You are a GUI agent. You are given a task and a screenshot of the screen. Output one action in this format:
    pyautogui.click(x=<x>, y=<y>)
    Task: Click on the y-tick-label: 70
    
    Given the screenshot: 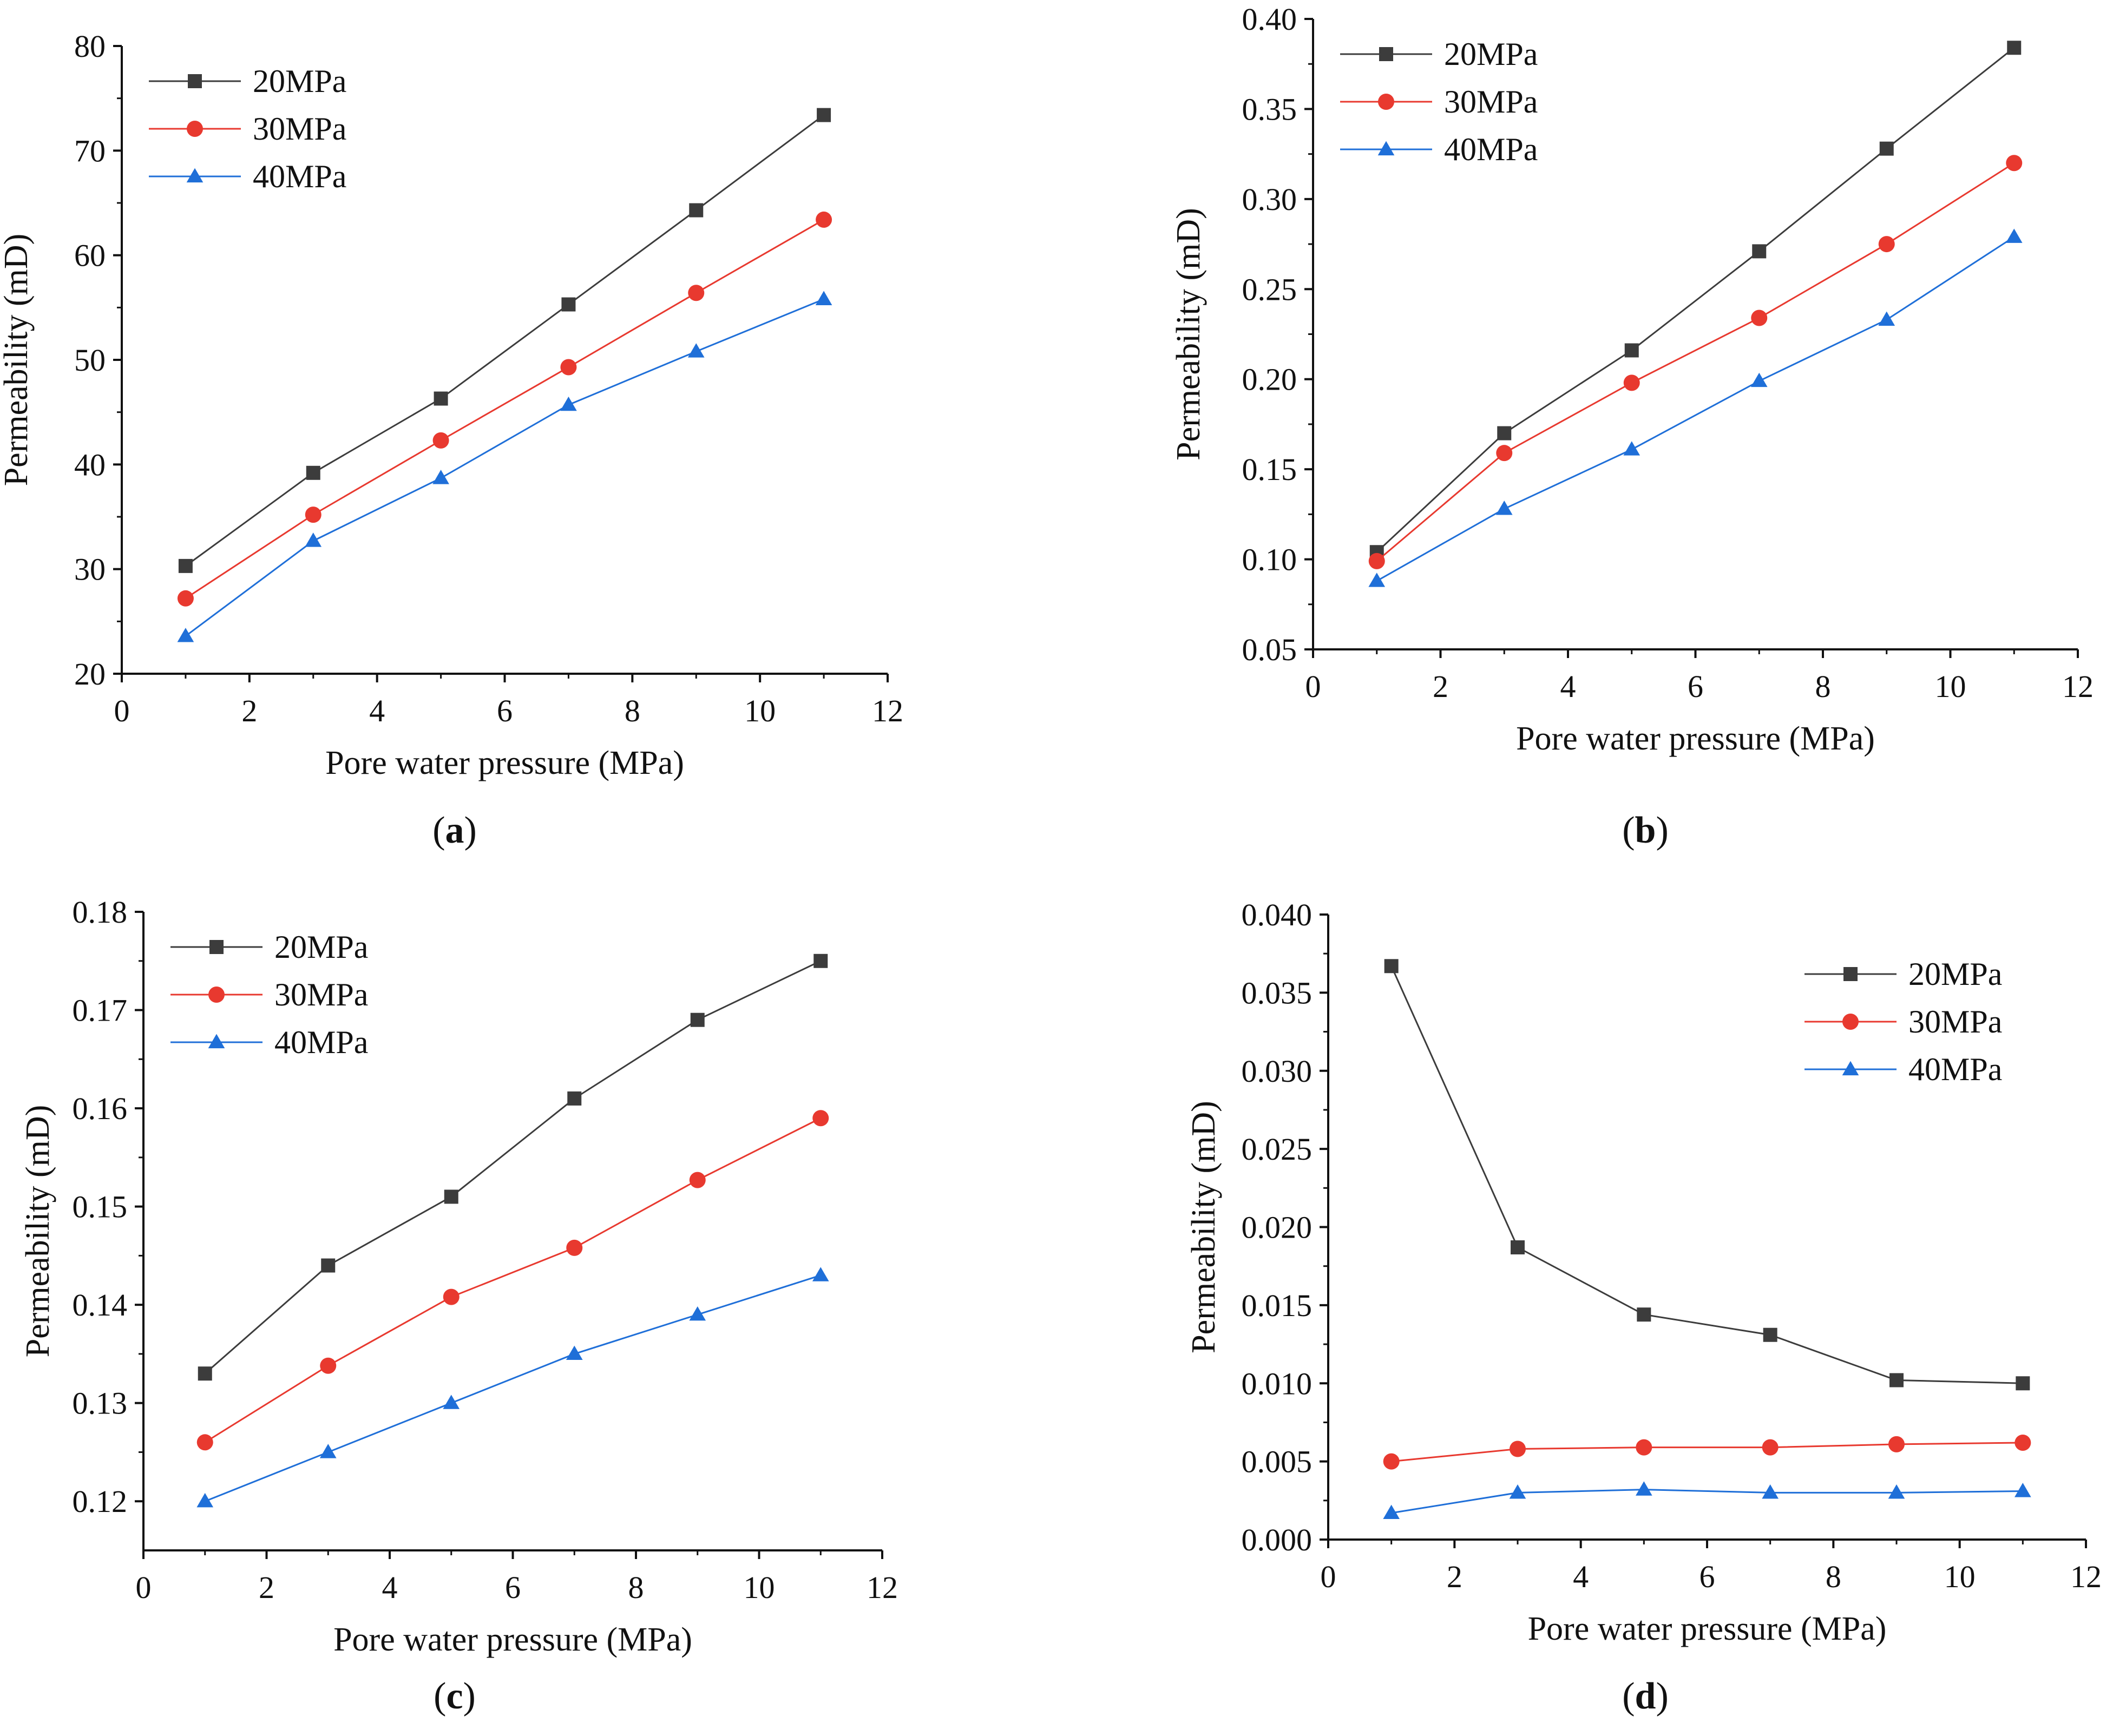 What is the action you would take?
    pyautogui.click(x=90, y=151)
    